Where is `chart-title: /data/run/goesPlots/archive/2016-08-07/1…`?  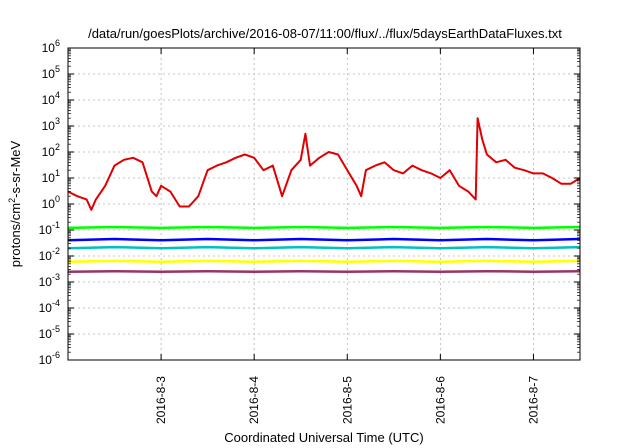
chart-title: /data/run/goesPlots/archive/2016-08-07/1… is located at coordinates (325, 33).